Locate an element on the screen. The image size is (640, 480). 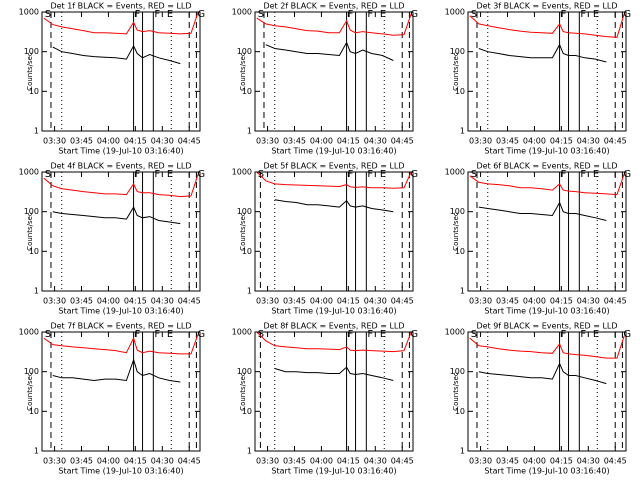
x-tick-label: 03:45 is located at coordinates (507, 461).